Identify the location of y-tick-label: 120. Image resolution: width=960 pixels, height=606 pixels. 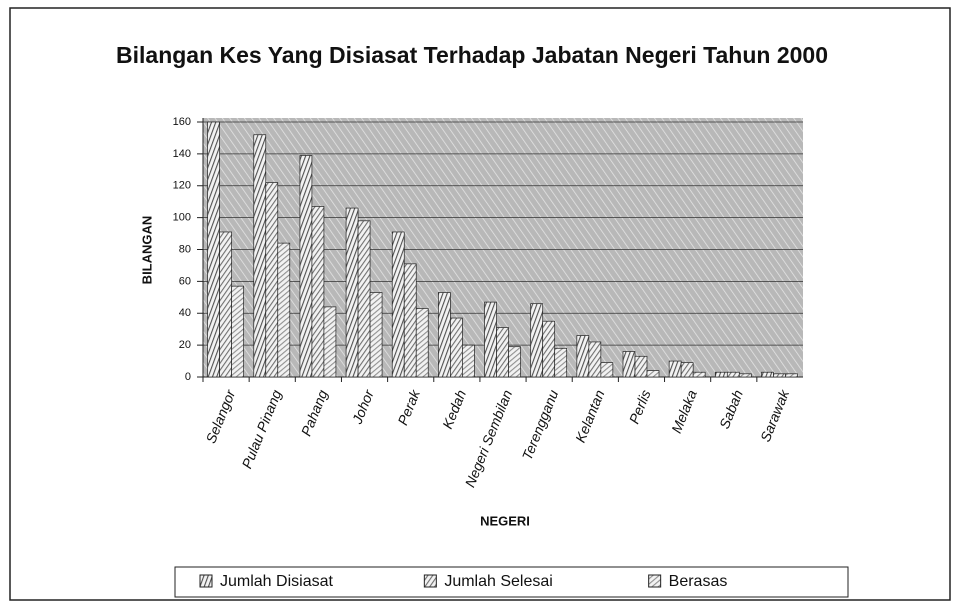
(182, 186).